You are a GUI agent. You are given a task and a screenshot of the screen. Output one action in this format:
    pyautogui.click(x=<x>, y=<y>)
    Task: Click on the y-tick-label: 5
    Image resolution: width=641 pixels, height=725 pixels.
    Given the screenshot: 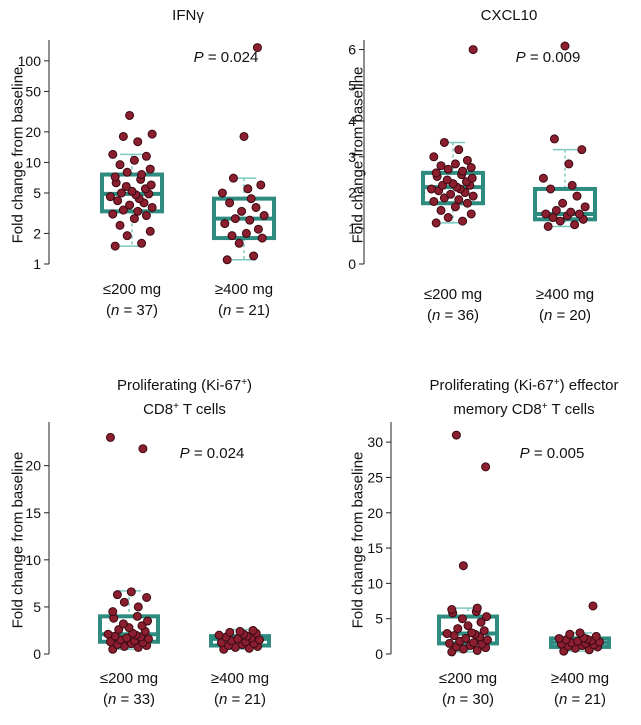 What is the action you would take?
    pyautogui.click(x=37, y=193)
    